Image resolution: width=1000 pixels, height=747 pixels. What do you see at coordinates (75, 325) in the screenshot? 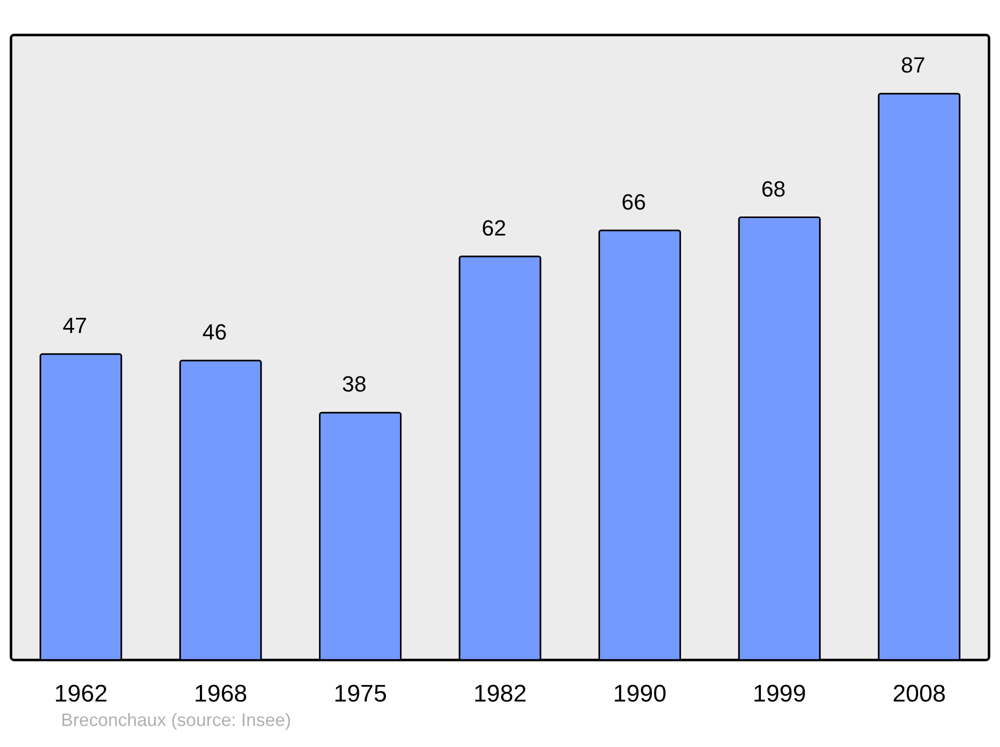
I see `data-label: 47` at bounding box center [75, 325].